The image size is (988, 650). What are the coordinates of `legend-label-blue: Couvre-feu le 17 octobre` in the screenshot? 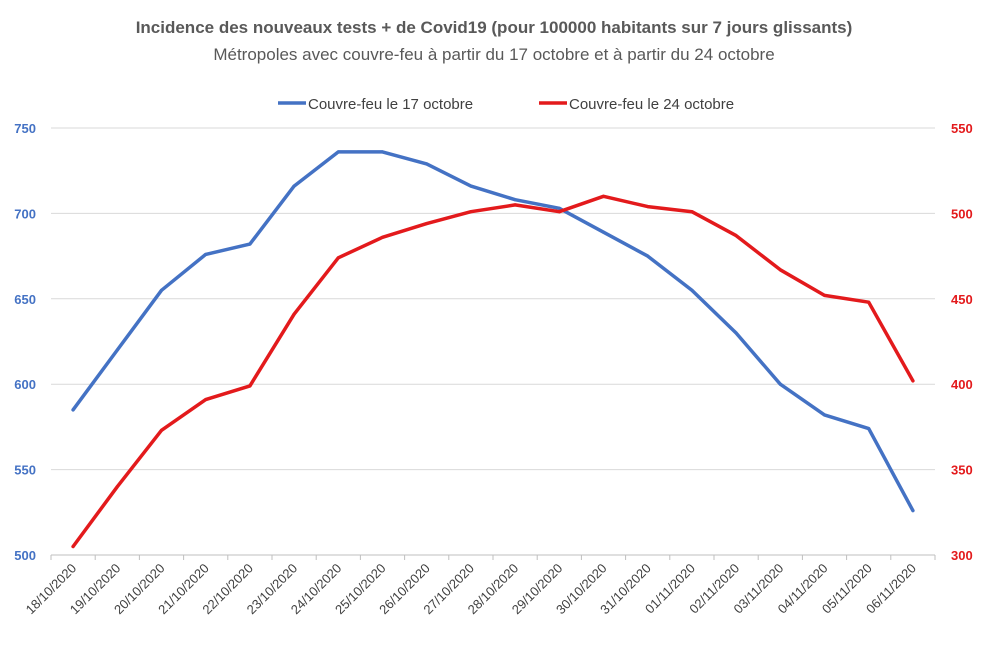 It's located at (390, 104).